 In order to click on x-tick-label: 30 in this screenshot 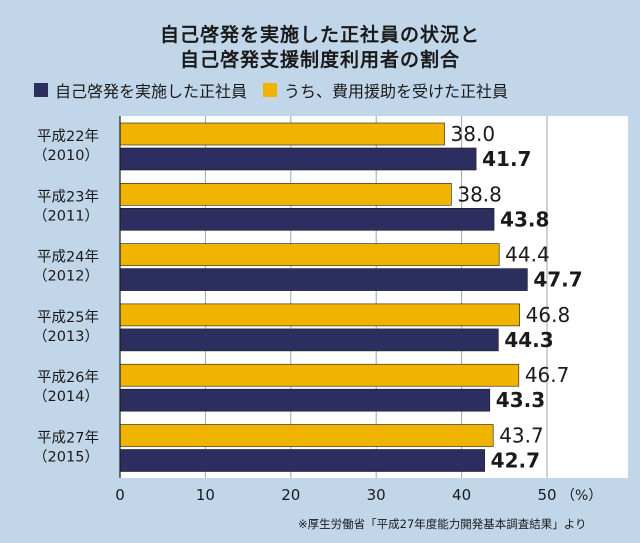, I will do `click(376, 495)`.